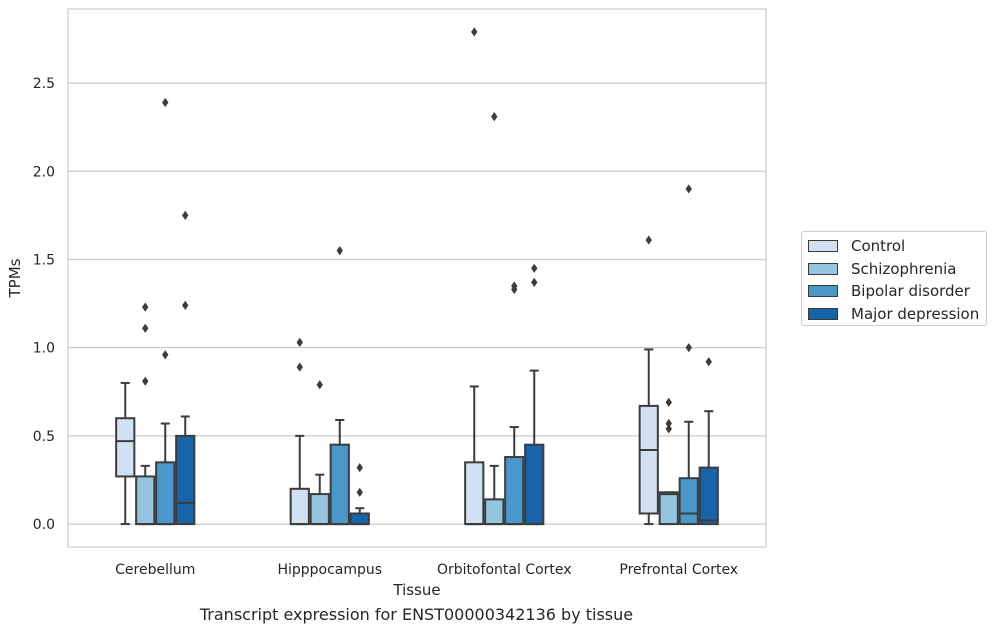 This screenshot has height=634, width=997. What do you see at coordinates (878, 246) in the screenshot?
I see `legend-label: Control` at bounding box center [878, 246].